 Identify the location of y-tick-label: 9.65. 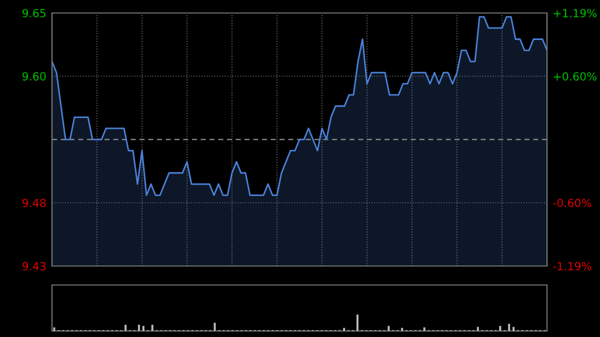
(34, 13).